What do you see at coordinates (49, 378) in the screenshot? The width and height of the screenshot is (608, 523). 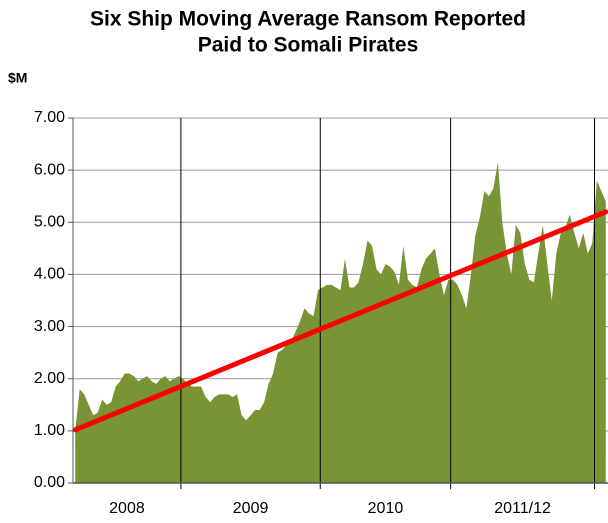 I see `y-tick-label: 2.00` at bounding box center [49, 378].